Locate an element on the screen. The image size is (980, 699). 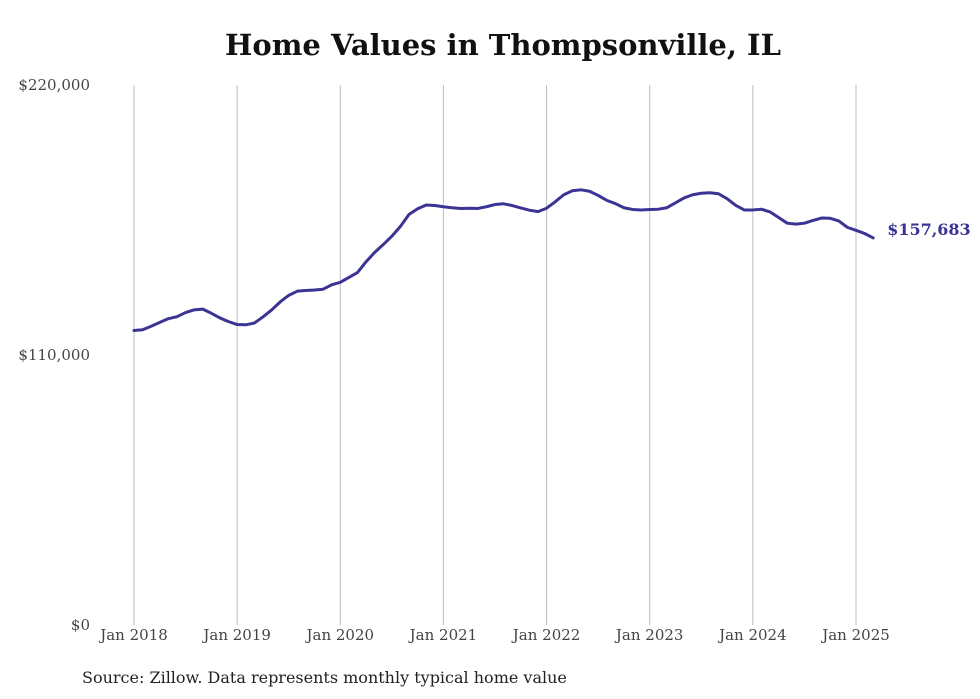
x-tick-label: Jan 2021 is located at coordinates (443, 635).